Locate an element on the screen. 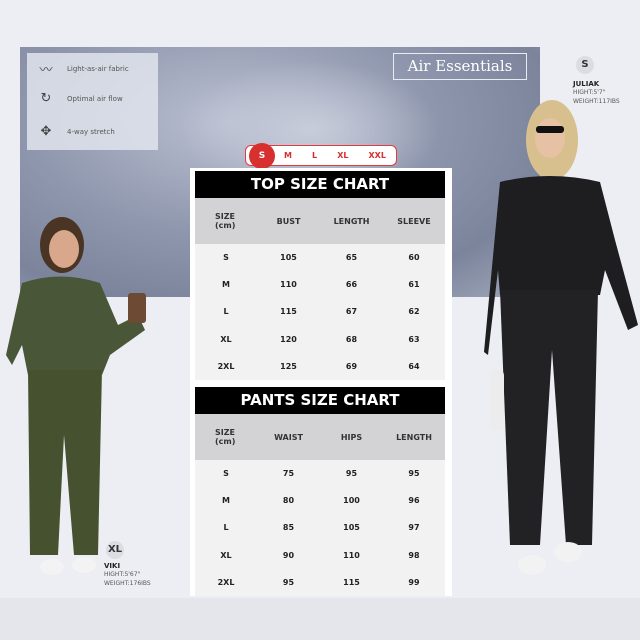 The image size is (640, 640). table-row: S 75 95 95 is located at coordinates (320, 473).